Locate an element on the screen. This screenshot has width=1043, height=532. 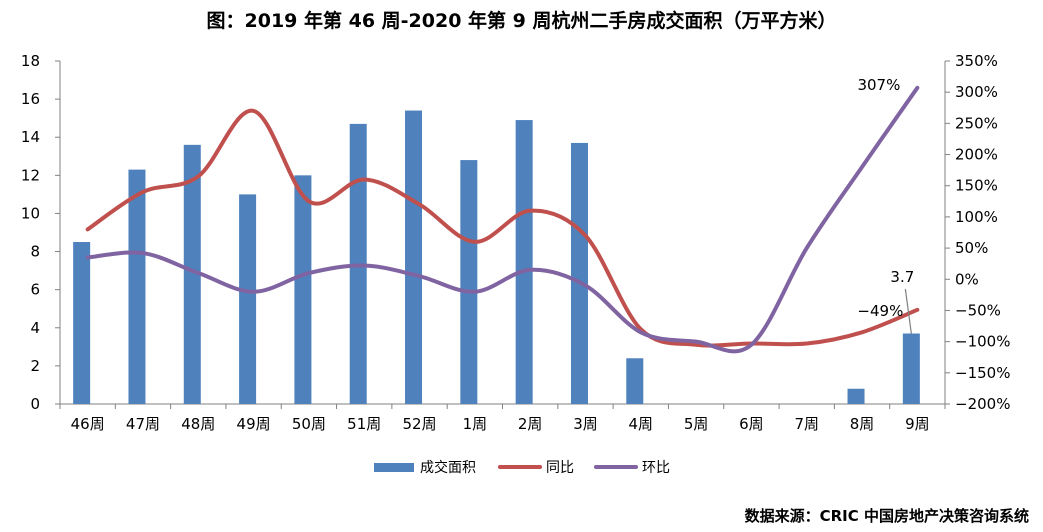
x-tick-label: 6周 is located at coordinates (751, 424).